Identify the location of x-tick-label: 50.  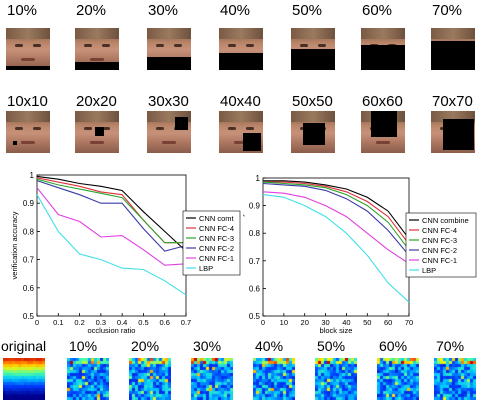
(367, 322).